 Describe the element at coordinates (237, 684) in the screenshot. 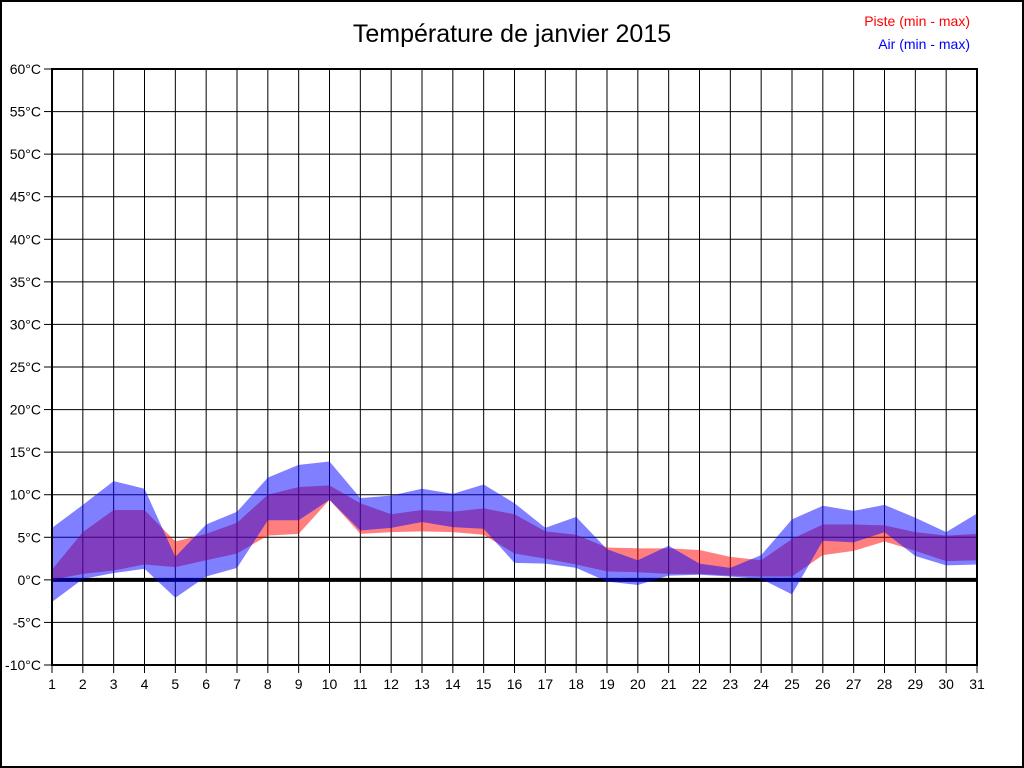

I see `x-axis-label: 7` at that location.